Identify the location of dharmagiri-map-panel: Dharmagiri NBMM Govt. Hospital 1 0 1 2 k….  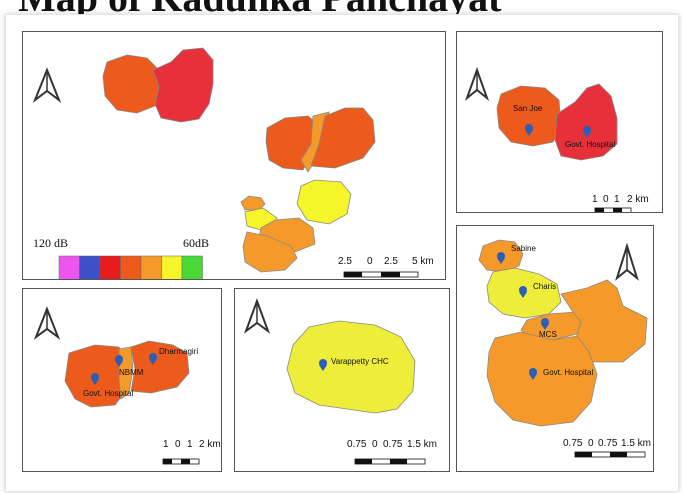
(122, 380).